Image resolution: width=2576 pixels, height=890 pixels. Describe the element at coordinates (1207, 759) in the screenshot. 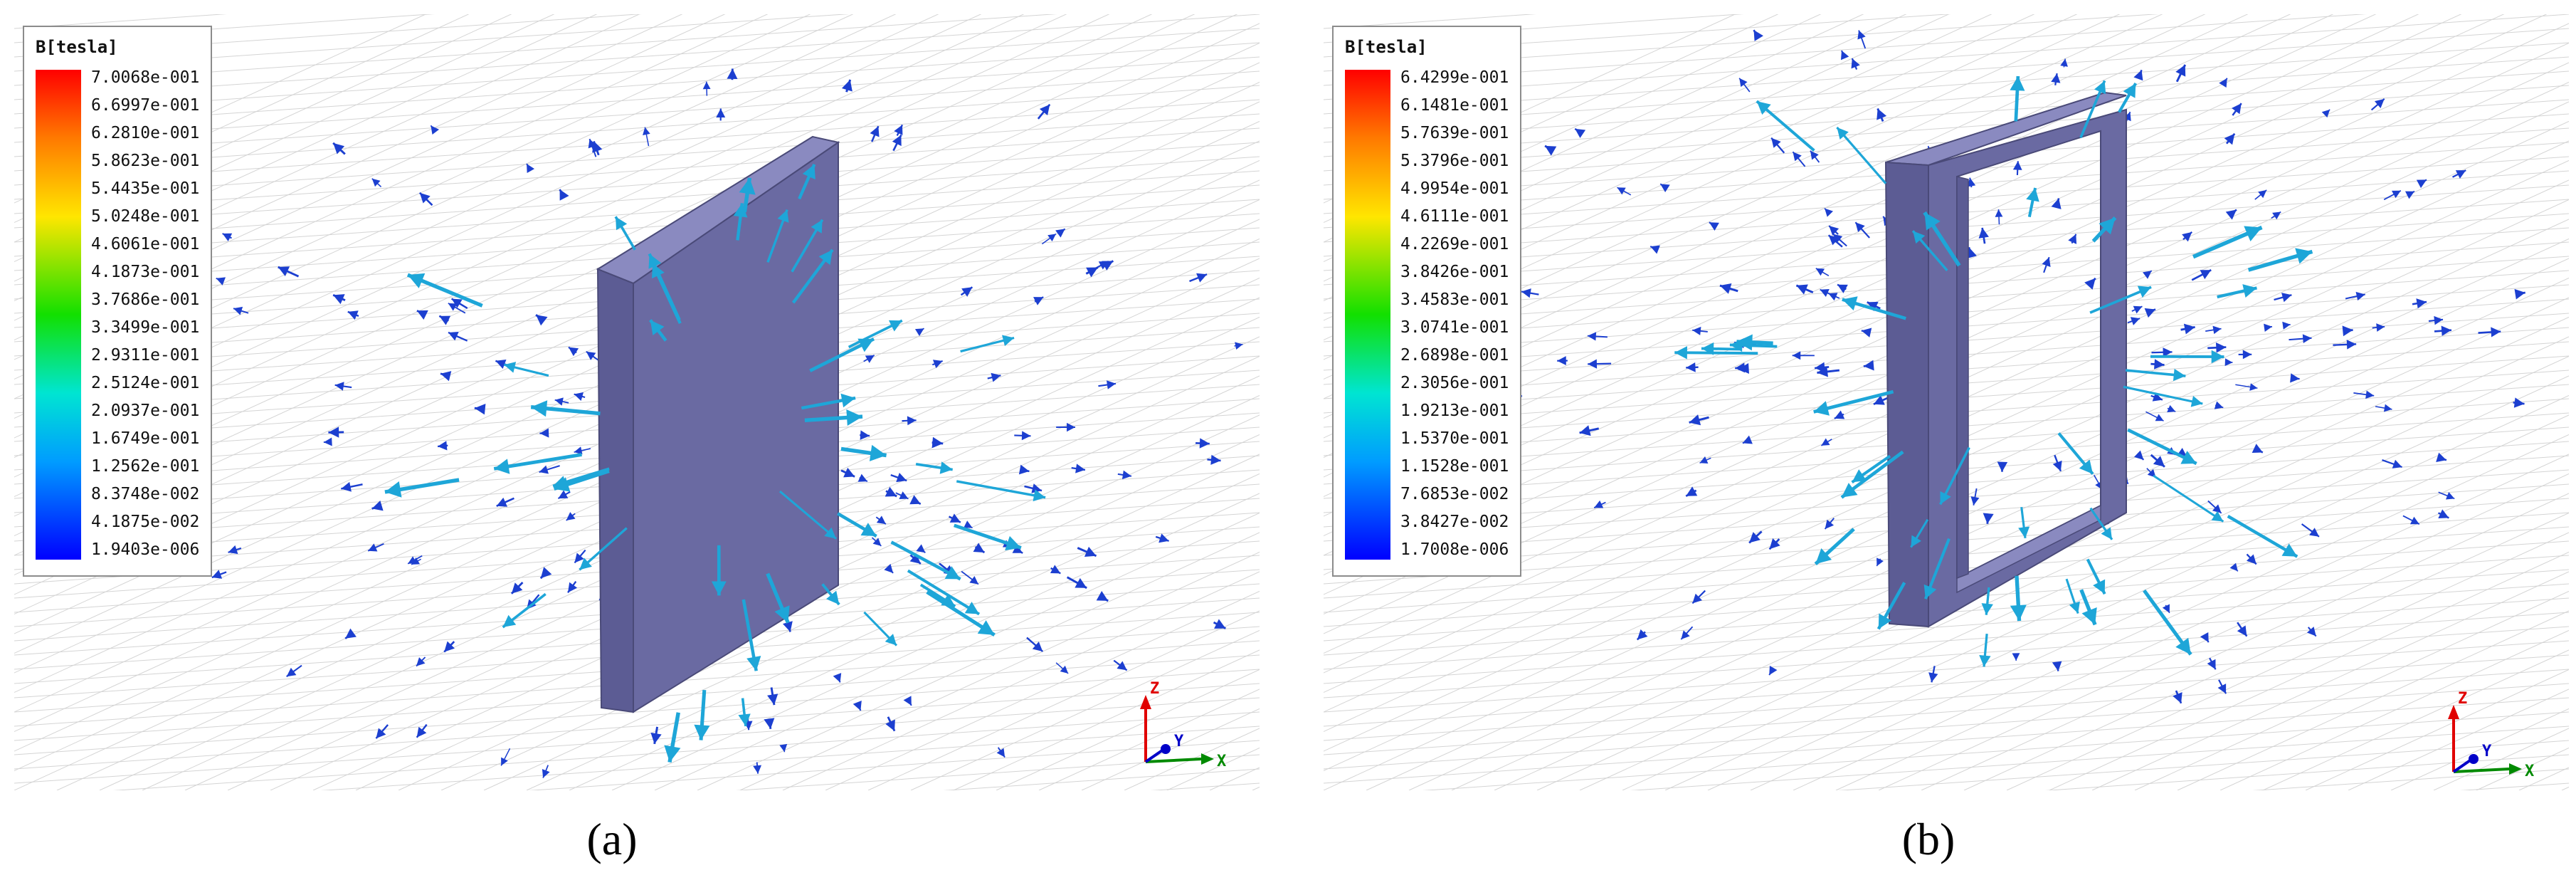

I see `axis-x-arrow` at that location.